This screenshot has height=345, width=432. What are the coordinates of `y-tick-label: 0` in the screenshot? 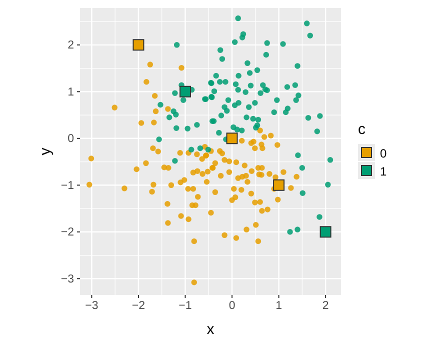 It's located at (71, 139).